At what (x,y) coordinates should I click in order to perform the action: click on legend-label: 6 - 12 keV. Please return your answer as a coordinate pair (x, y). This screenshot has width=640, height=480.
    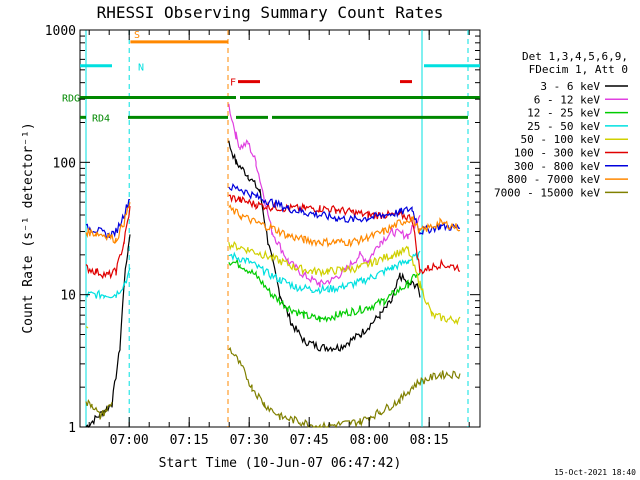
    Looking at the image, I should click on (567, 99).